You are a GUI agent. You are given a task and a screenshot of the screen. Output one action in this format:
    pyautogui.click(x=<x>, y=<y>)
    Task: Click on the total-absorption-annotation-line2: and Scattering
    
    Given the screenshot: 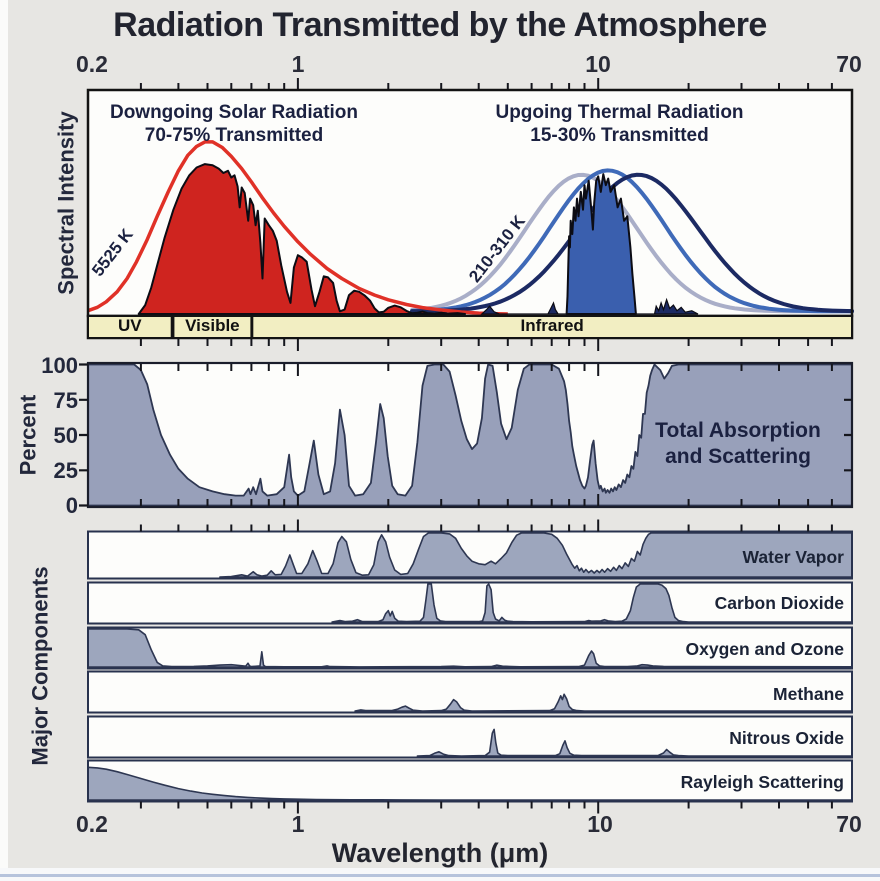 What is the action you would take?
    pyautogui.click(x=738, y=456)
    